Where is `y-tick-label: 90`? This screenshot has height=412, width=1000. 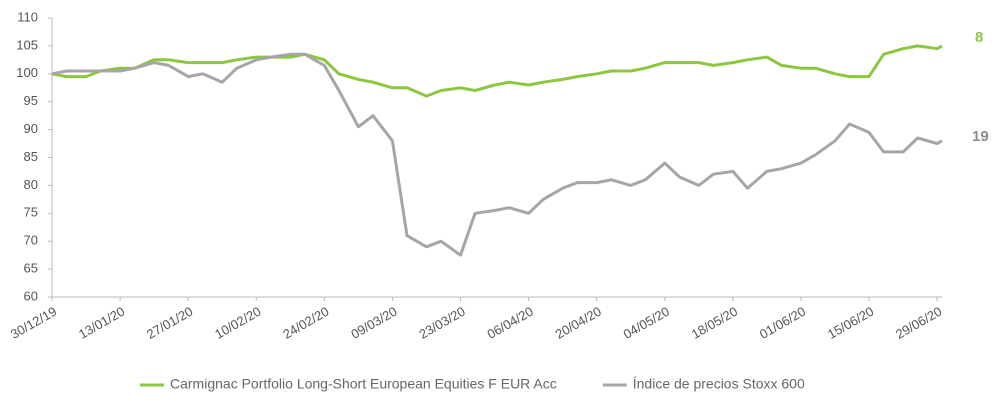 y-tick-label: 90 is located at coordinates (31, 128).